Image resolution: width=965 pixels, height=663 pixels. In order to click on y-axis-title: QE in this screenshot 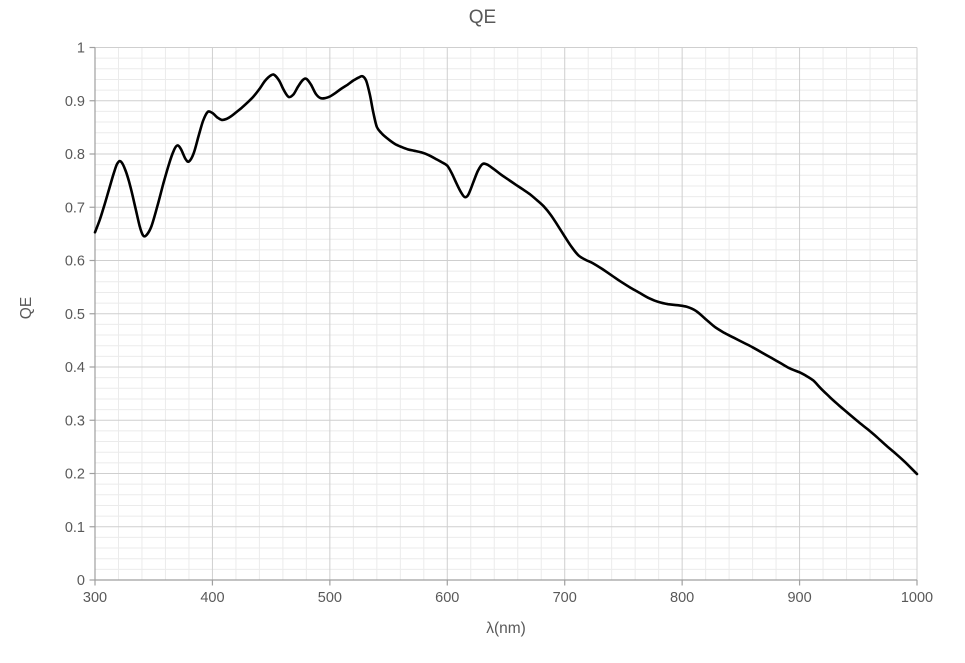, I will do `click(26, 308)`.